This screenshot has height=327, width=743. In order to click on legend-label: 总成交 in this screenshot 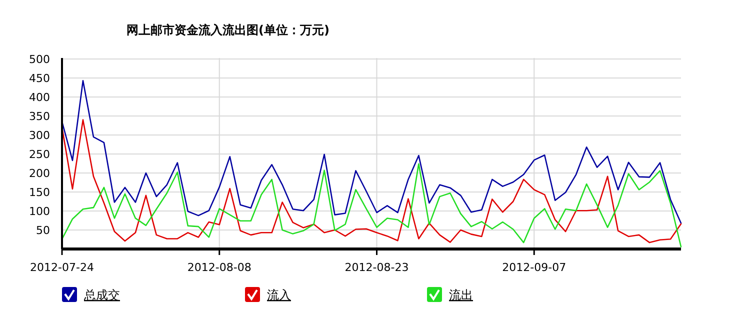, I will do `click(101, 295)`.